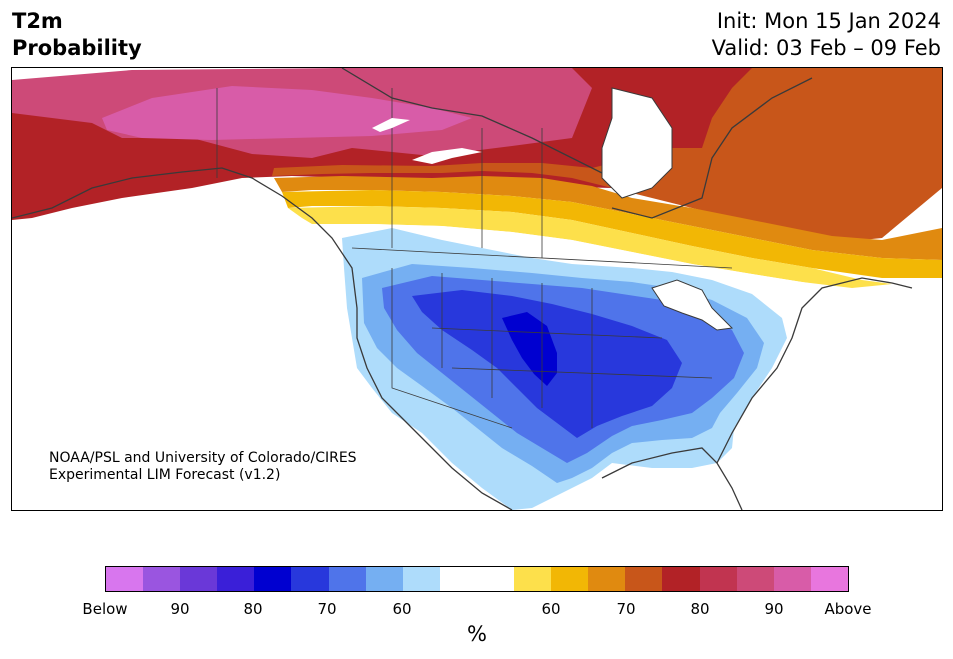 The width and height of the screenshot is (953, 659). Describe the element at coordinates (77, 35) in the screenshot. I see `map-title: T2m Probability` at that location.